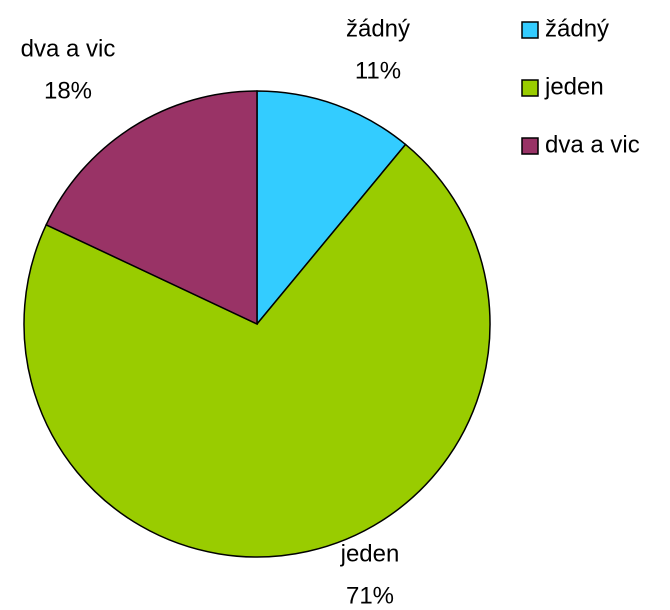 The image size is (670, 610). I want to click on slice-value-label: 71%, so click(370, 595).